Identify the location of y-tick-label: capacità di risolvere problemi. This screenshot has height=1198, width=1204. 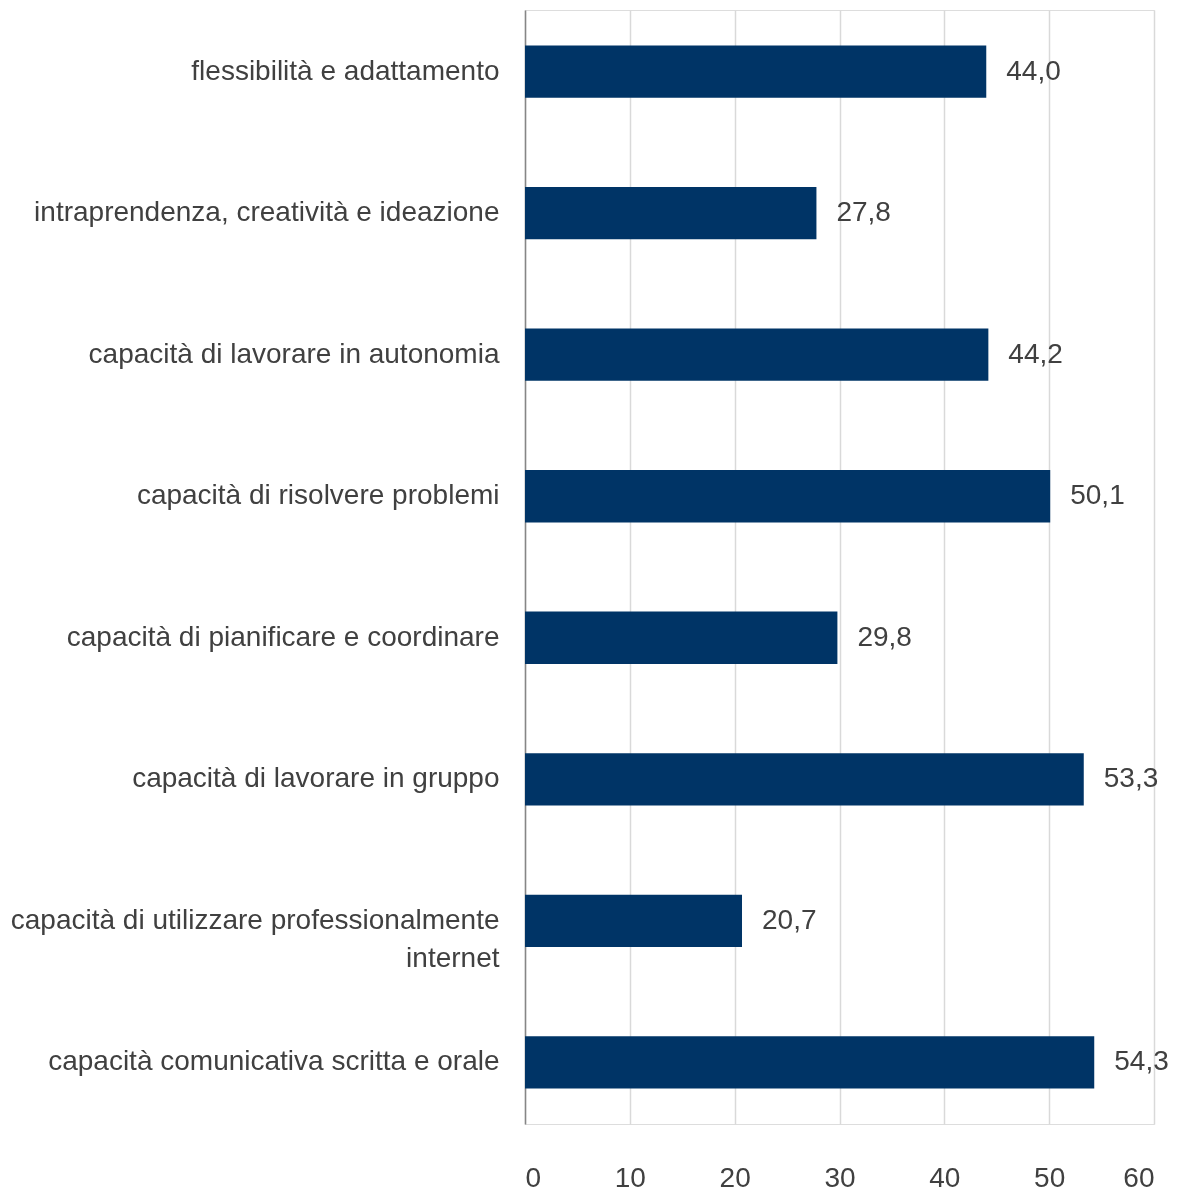
(318, 495).